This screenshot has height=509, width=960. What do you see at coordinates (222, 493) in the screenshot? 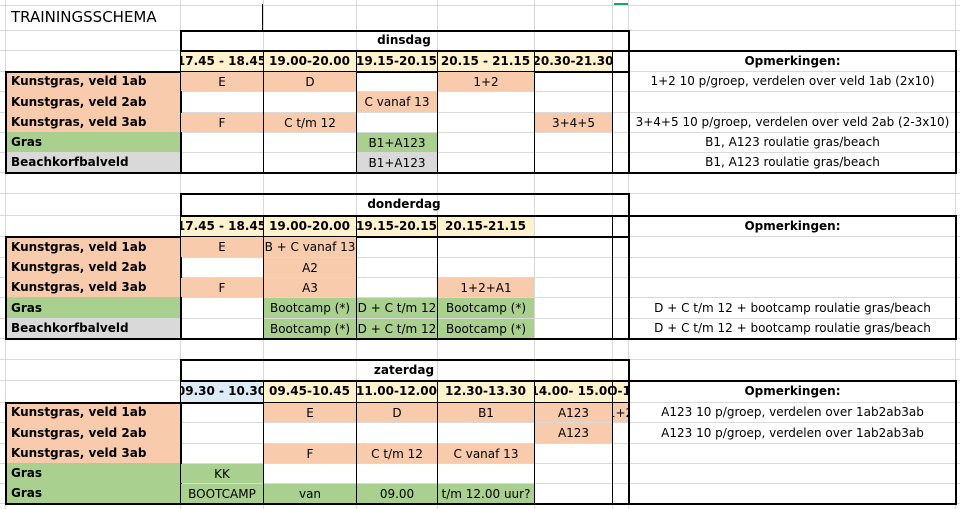
I see `schedule-cell: BOOTCAMP` at bounding box center [222, 493].